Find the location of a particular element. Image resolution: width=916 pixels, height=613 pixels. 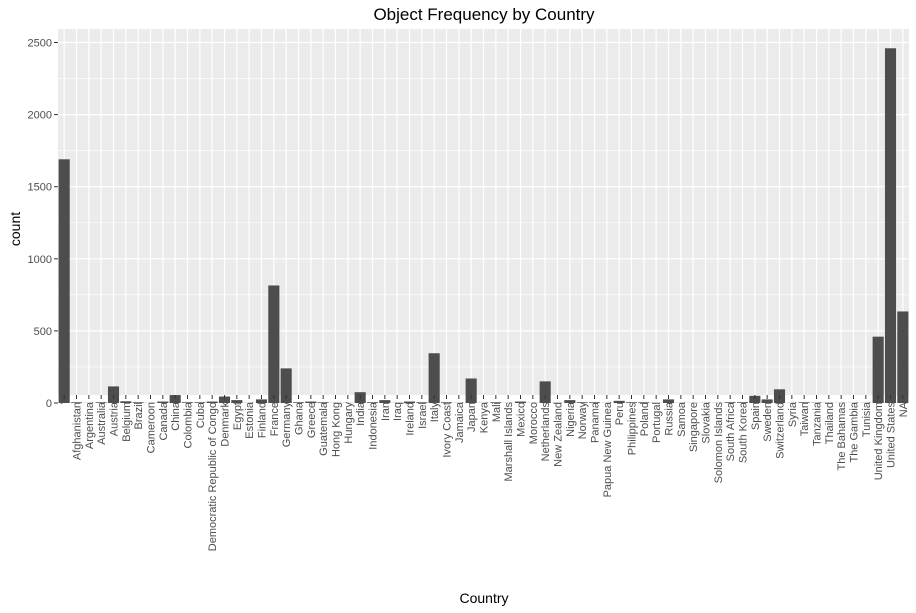

x-tick-label: Brazil is located at coordinates (139, 416).